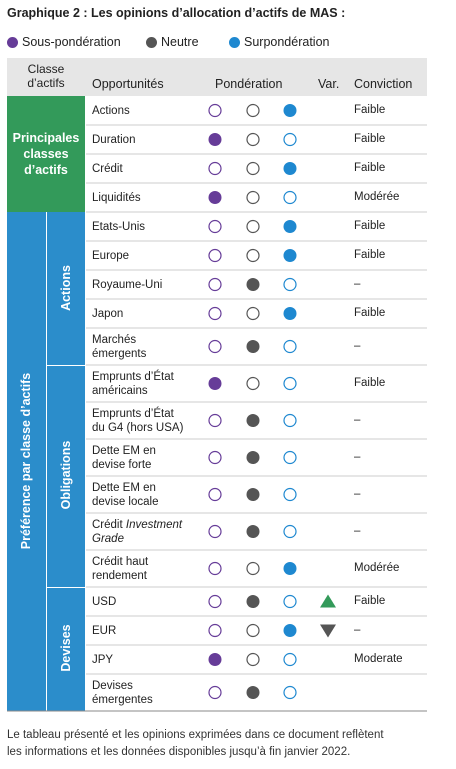 The width and height of the screenshot is (456, 769). What do you see at coordinates (111, 110) in the screenshot?
I see `row-label-line: Actions` at bounding box center [111, 110].